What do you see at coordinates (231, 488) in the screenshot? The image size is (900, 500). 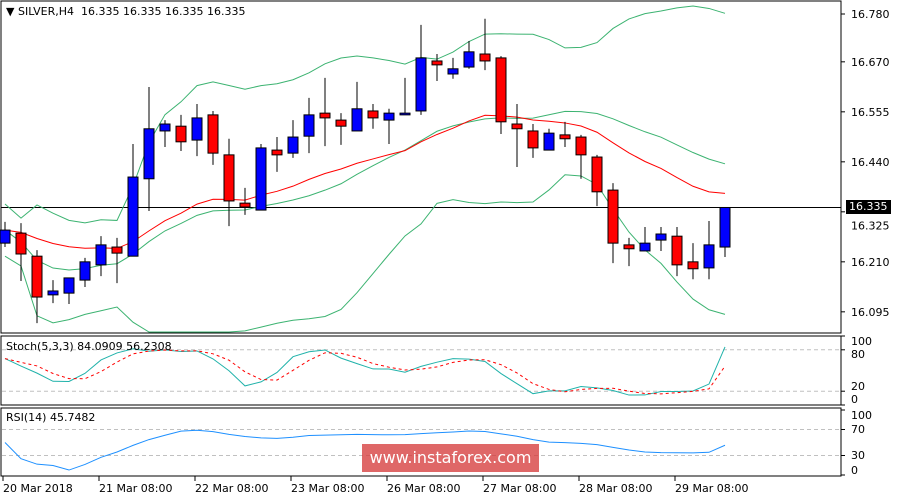 I see `x-tick-label: 22 Mar 08:00` at bounding box center [231, 488].